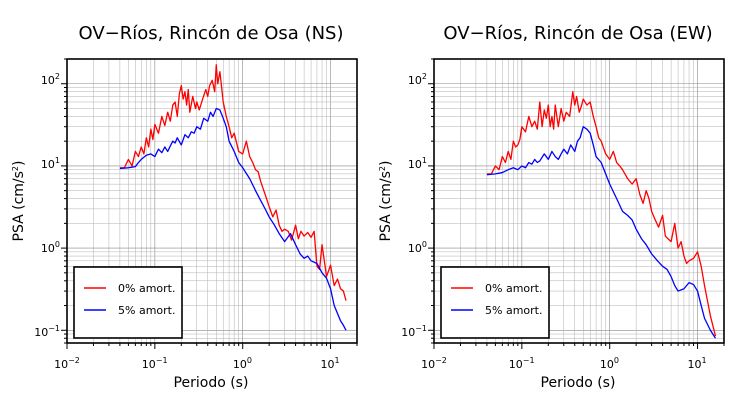 Image resolution: width=730 pixels, height=400 pixels. What do you see at coordinates (211, 33) in the screenshot?
I see `chart-title: OV−Ríos, Rincón de Osa (NS)` at bounding box center [211, 33].